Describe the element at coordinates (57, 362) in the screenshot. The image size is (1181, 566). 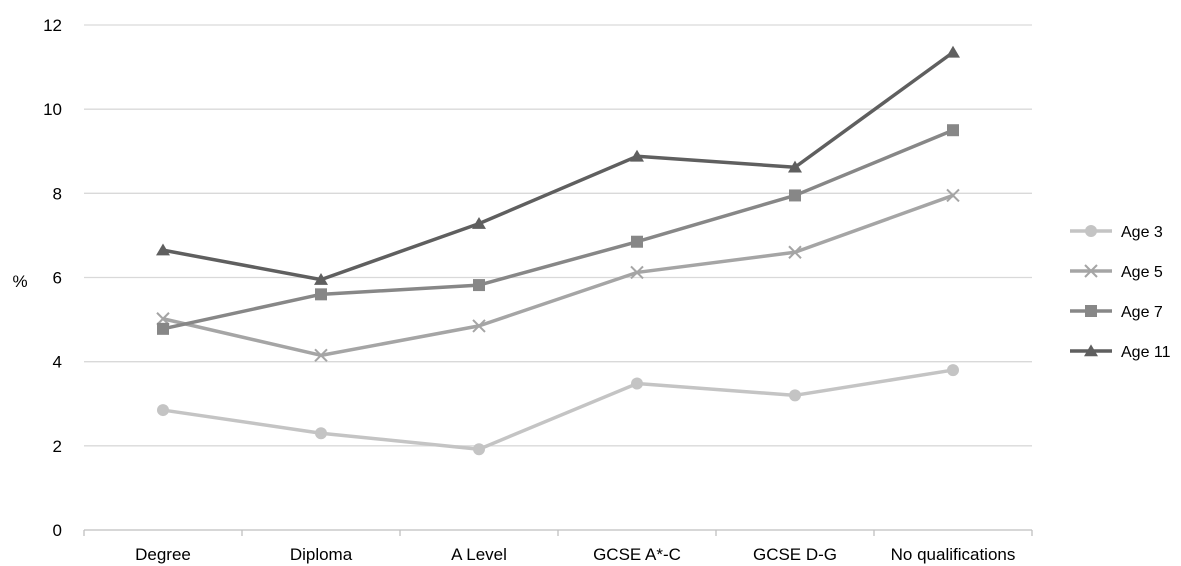
I see `y-tick-label: 4` at that location.